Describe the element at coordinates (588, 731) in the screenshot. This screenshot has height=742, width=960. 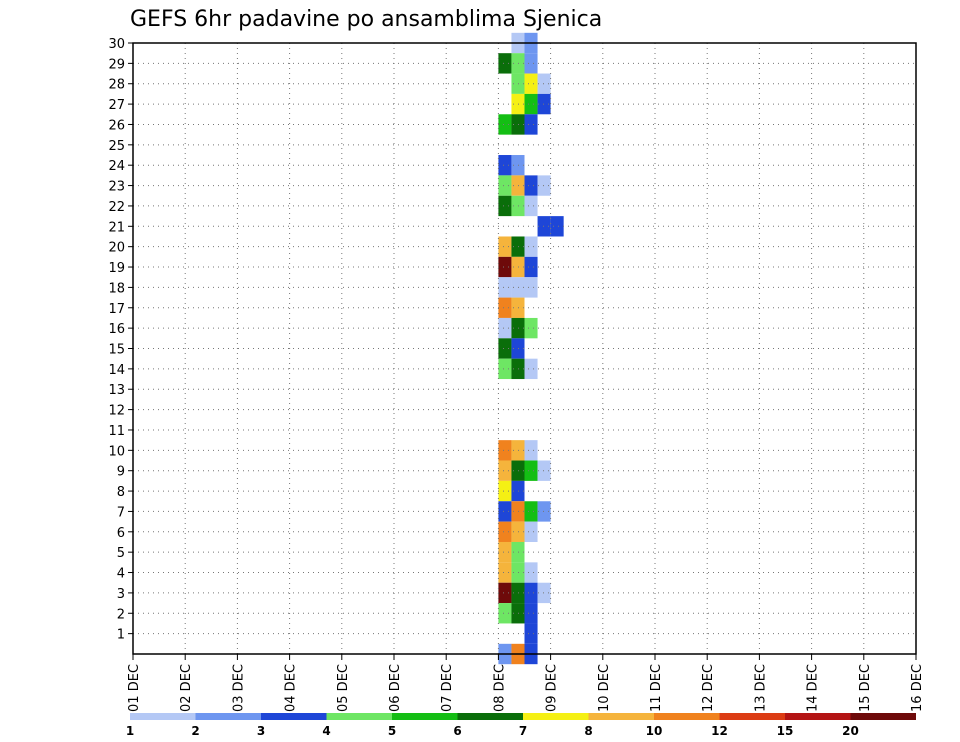
I see `colorbar-label: 8` at that location.